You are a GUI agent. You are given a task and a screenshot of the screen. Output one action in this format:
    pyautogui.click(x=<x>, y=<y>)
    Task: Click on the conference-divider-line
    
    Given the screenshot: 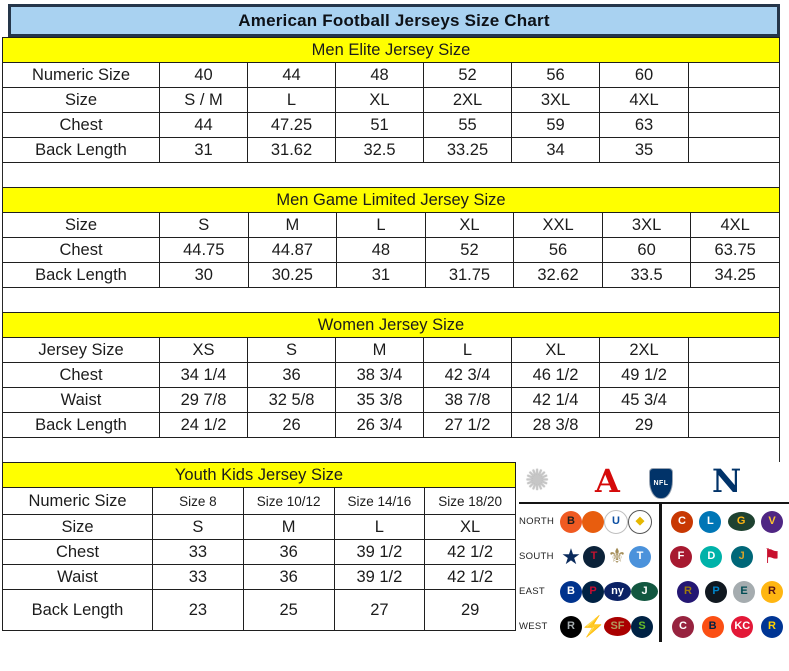 What is the action you would take?
    pyautogui.click(x=660, y=573)
    